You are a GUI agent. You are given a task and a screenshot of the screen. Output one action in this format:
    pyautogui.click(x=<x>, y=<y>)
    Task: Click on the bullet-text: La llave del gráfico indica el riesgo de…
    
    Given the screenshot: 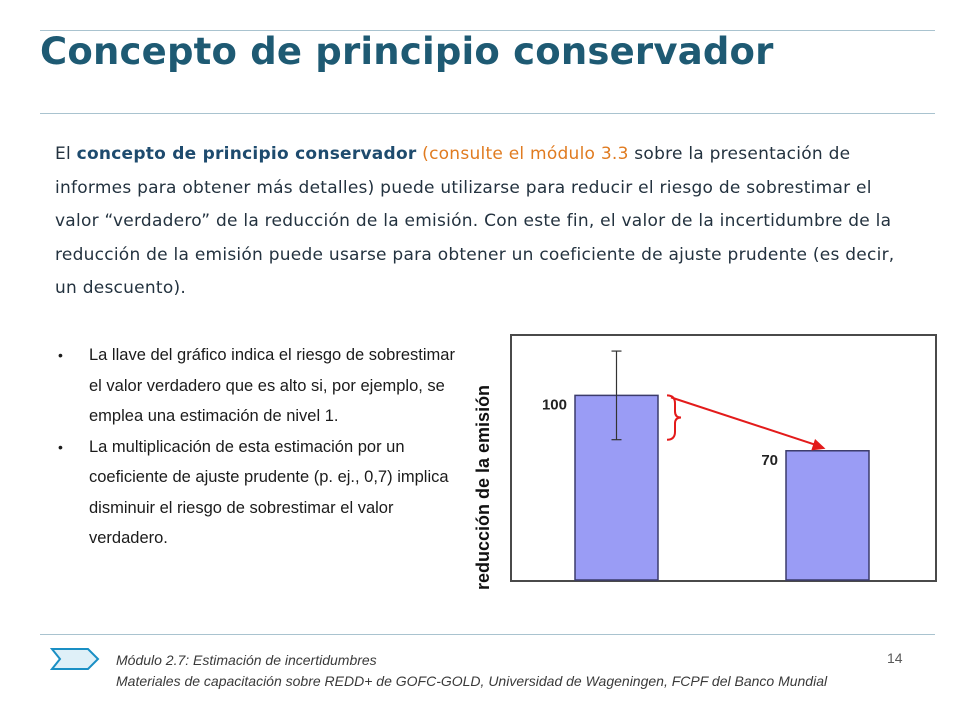 What is the action you would take?
    pyautogui.click(x=272, y=385)
    